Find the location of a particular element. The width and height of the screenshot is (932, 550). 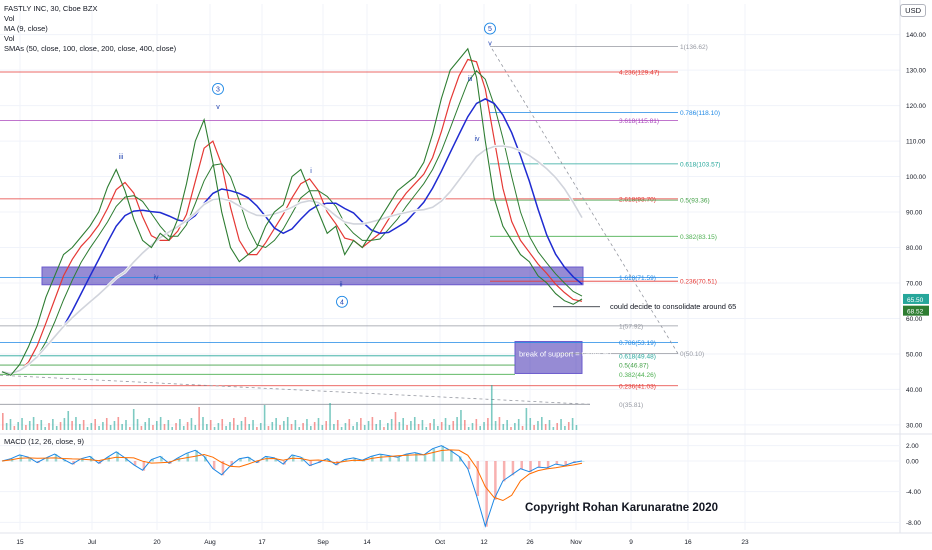

fib-label: 0.382(44.26) is located at coordinates (637, 375).